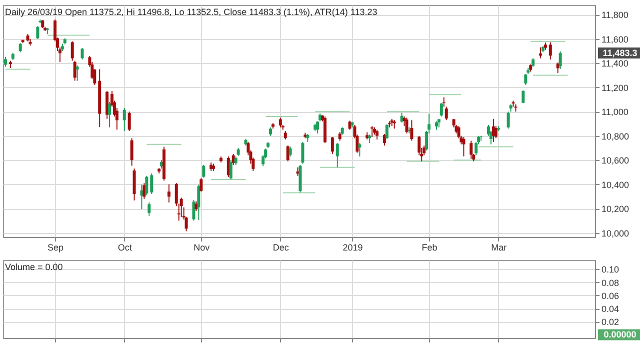  What do you see at coordinates (616, 233) in the screenshot?
I see `y-tick-label: 10,000` at bounding box center [616, 233].